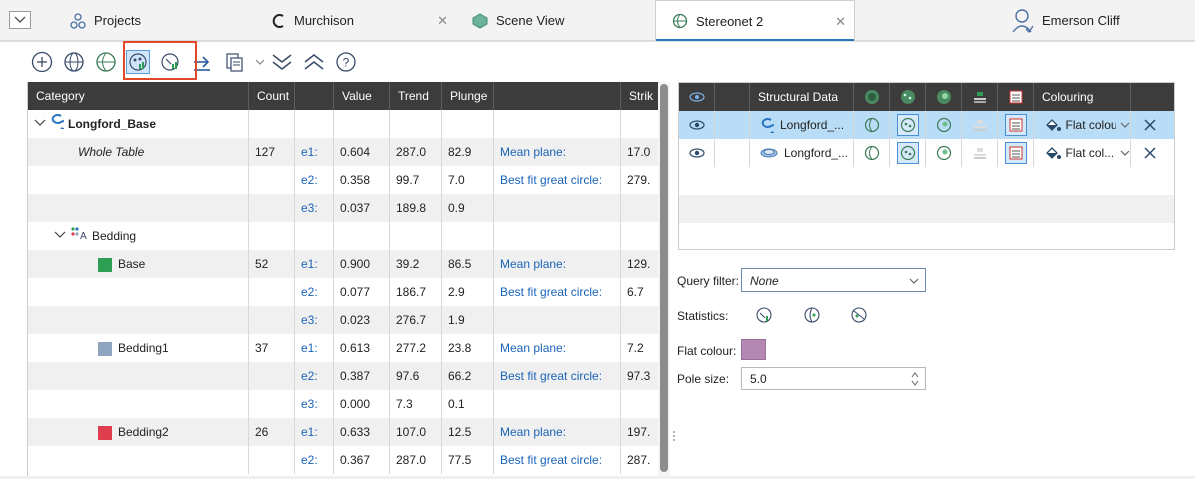  I want to click on table-row: e3: 0.023 276.7 1.9, so click(343, 320).